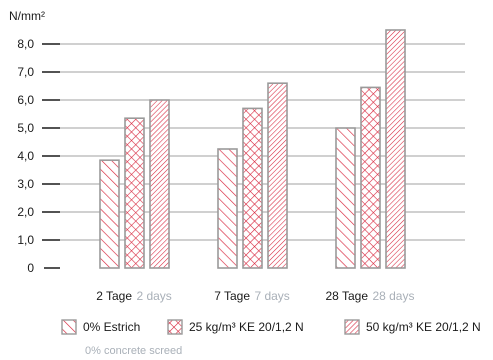  Describe the element at coordinates (393, 296) in the screenshot. I see `category-label-en: 28 days` at that location.